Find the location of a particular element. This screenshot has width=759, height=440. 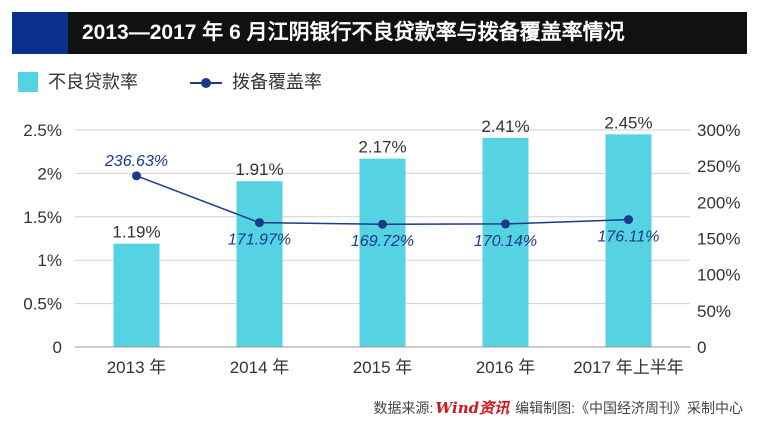

y-left-tick-label: 1% is located at coordinates (49, 260).